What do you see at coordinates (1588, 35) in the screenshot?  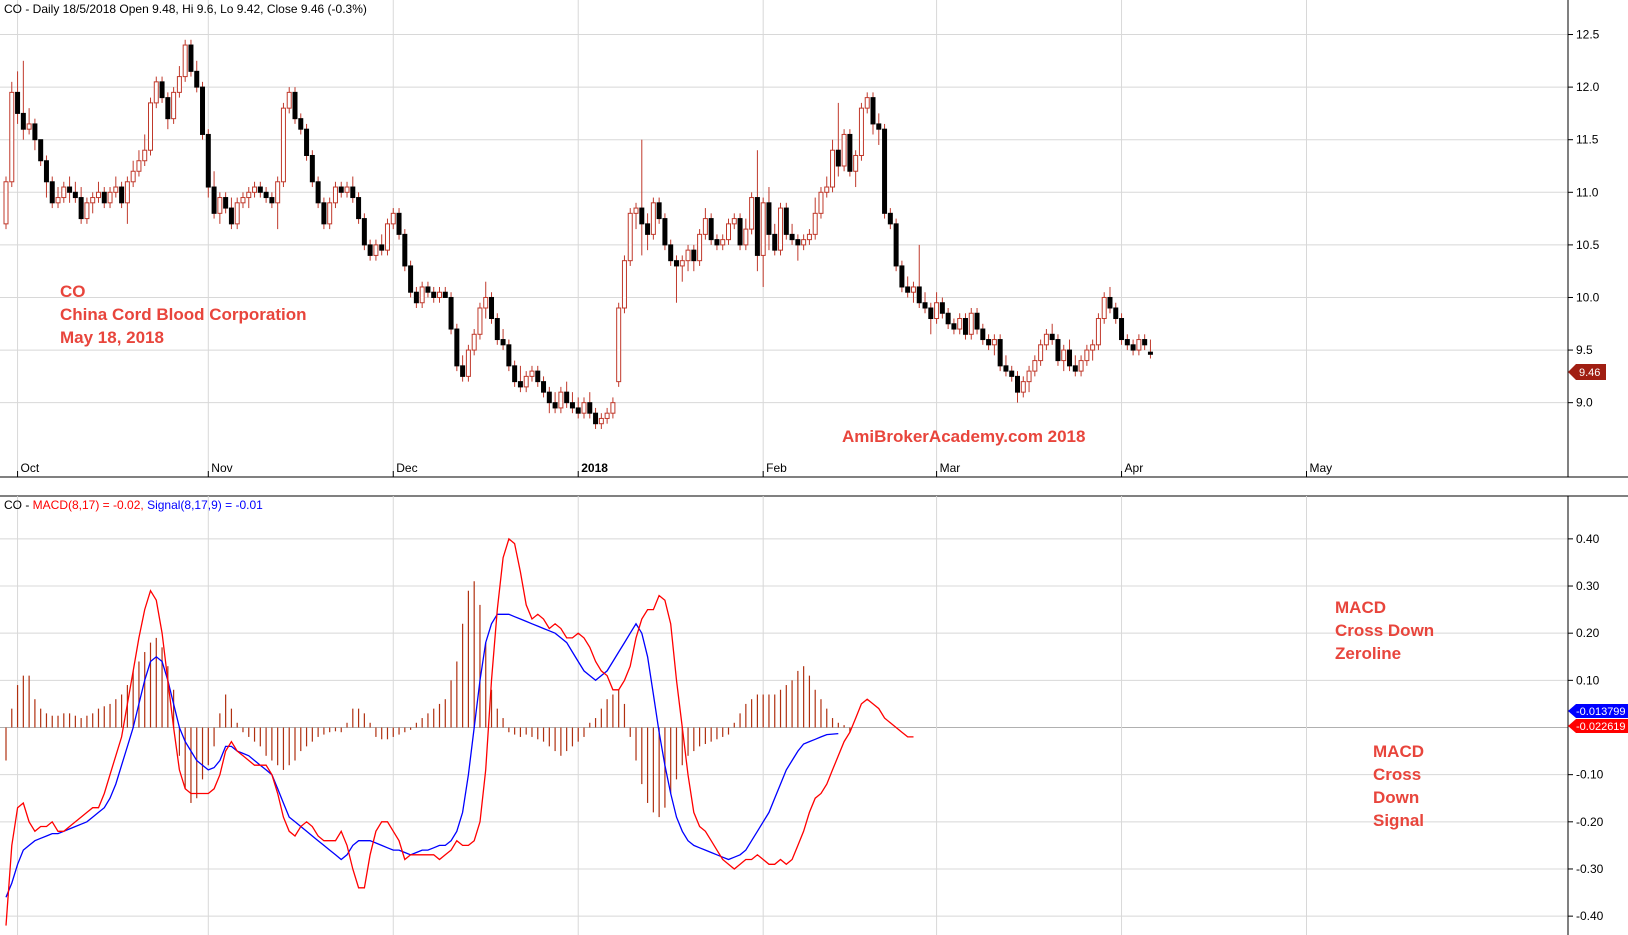 I see `price-tick-label: 12.5` at bounding box center [1588, 35].